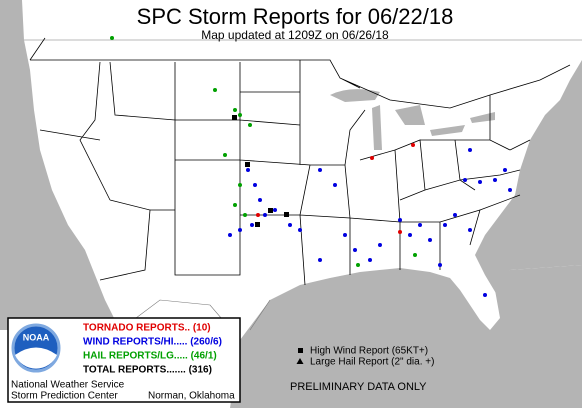 The image size is (582, 408). Describe the element at coordinates (372, 362) in the screenshot. I see `key-label: Large Hail Report (2" dia. +)` at that location.